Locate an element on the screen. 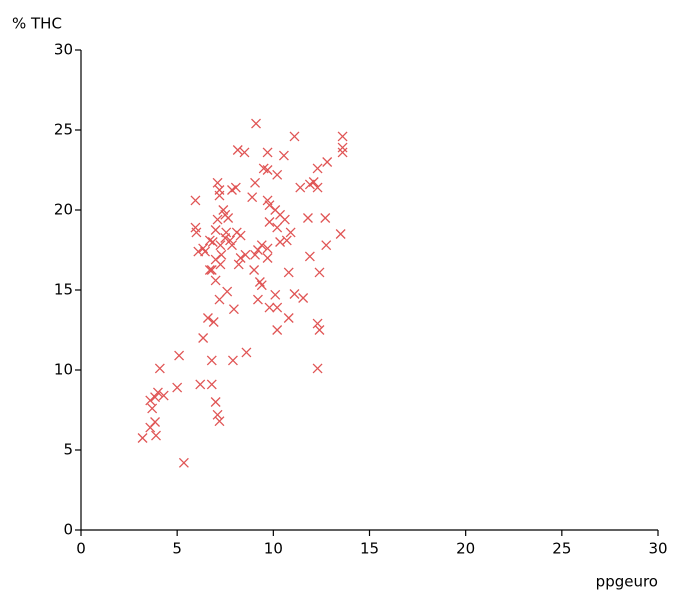  x-tick-label: 5 is located at coordinates (177, 549).